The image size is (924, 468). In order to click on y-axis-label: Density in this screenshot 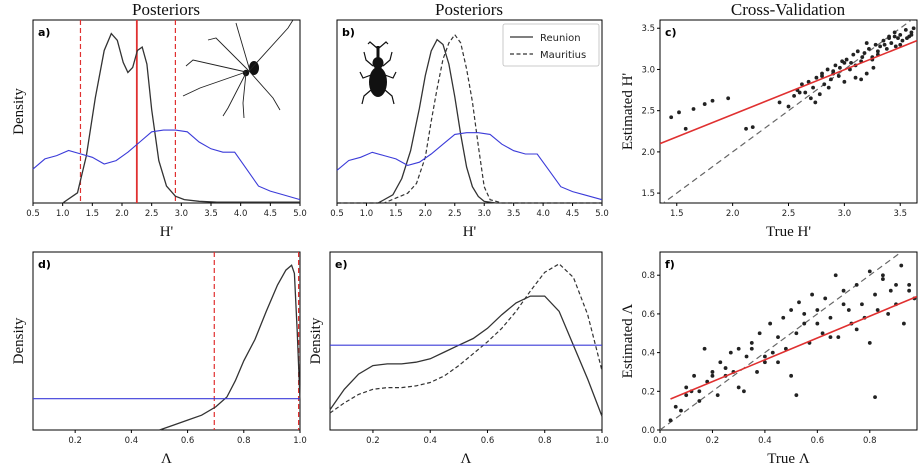, I will do `click(19, 111)`.